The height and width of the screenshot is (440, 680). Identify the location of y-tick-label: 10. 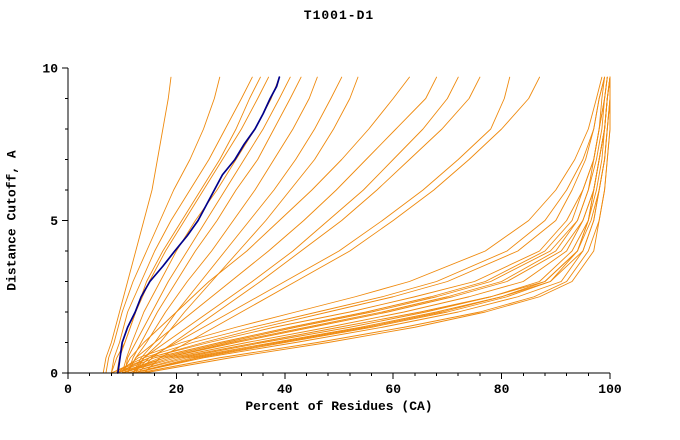
(50, 69).